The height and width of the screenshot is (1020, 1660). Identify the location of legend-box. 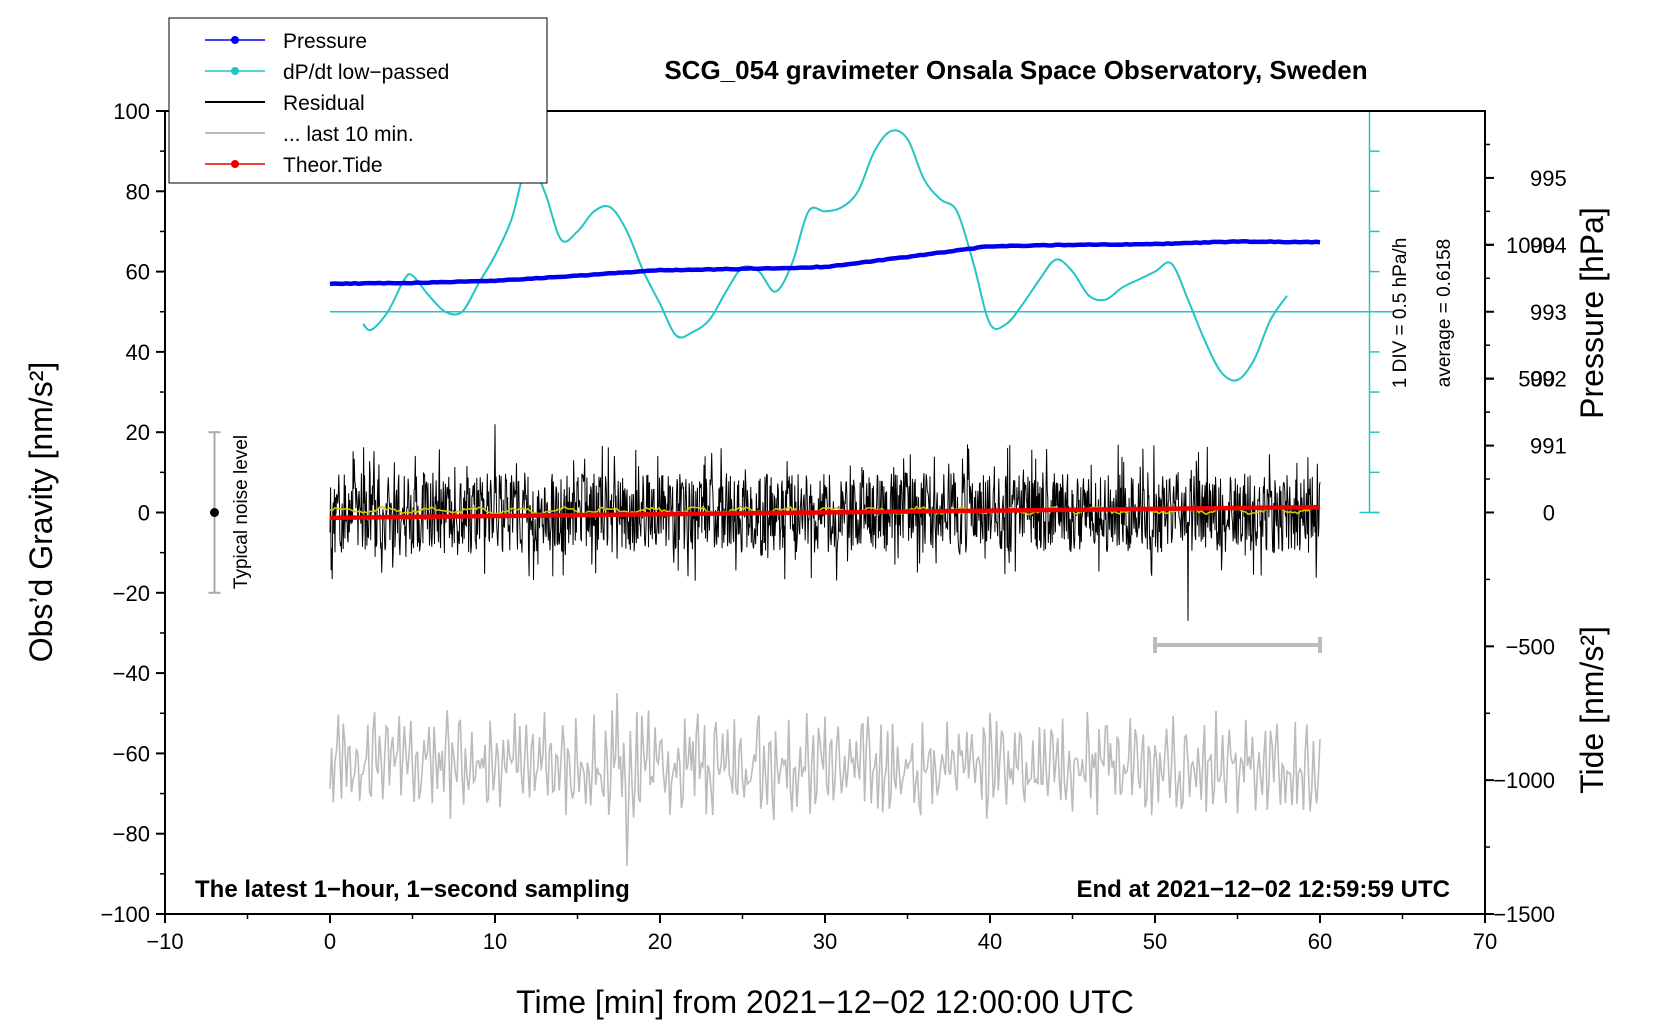
(358, 100).